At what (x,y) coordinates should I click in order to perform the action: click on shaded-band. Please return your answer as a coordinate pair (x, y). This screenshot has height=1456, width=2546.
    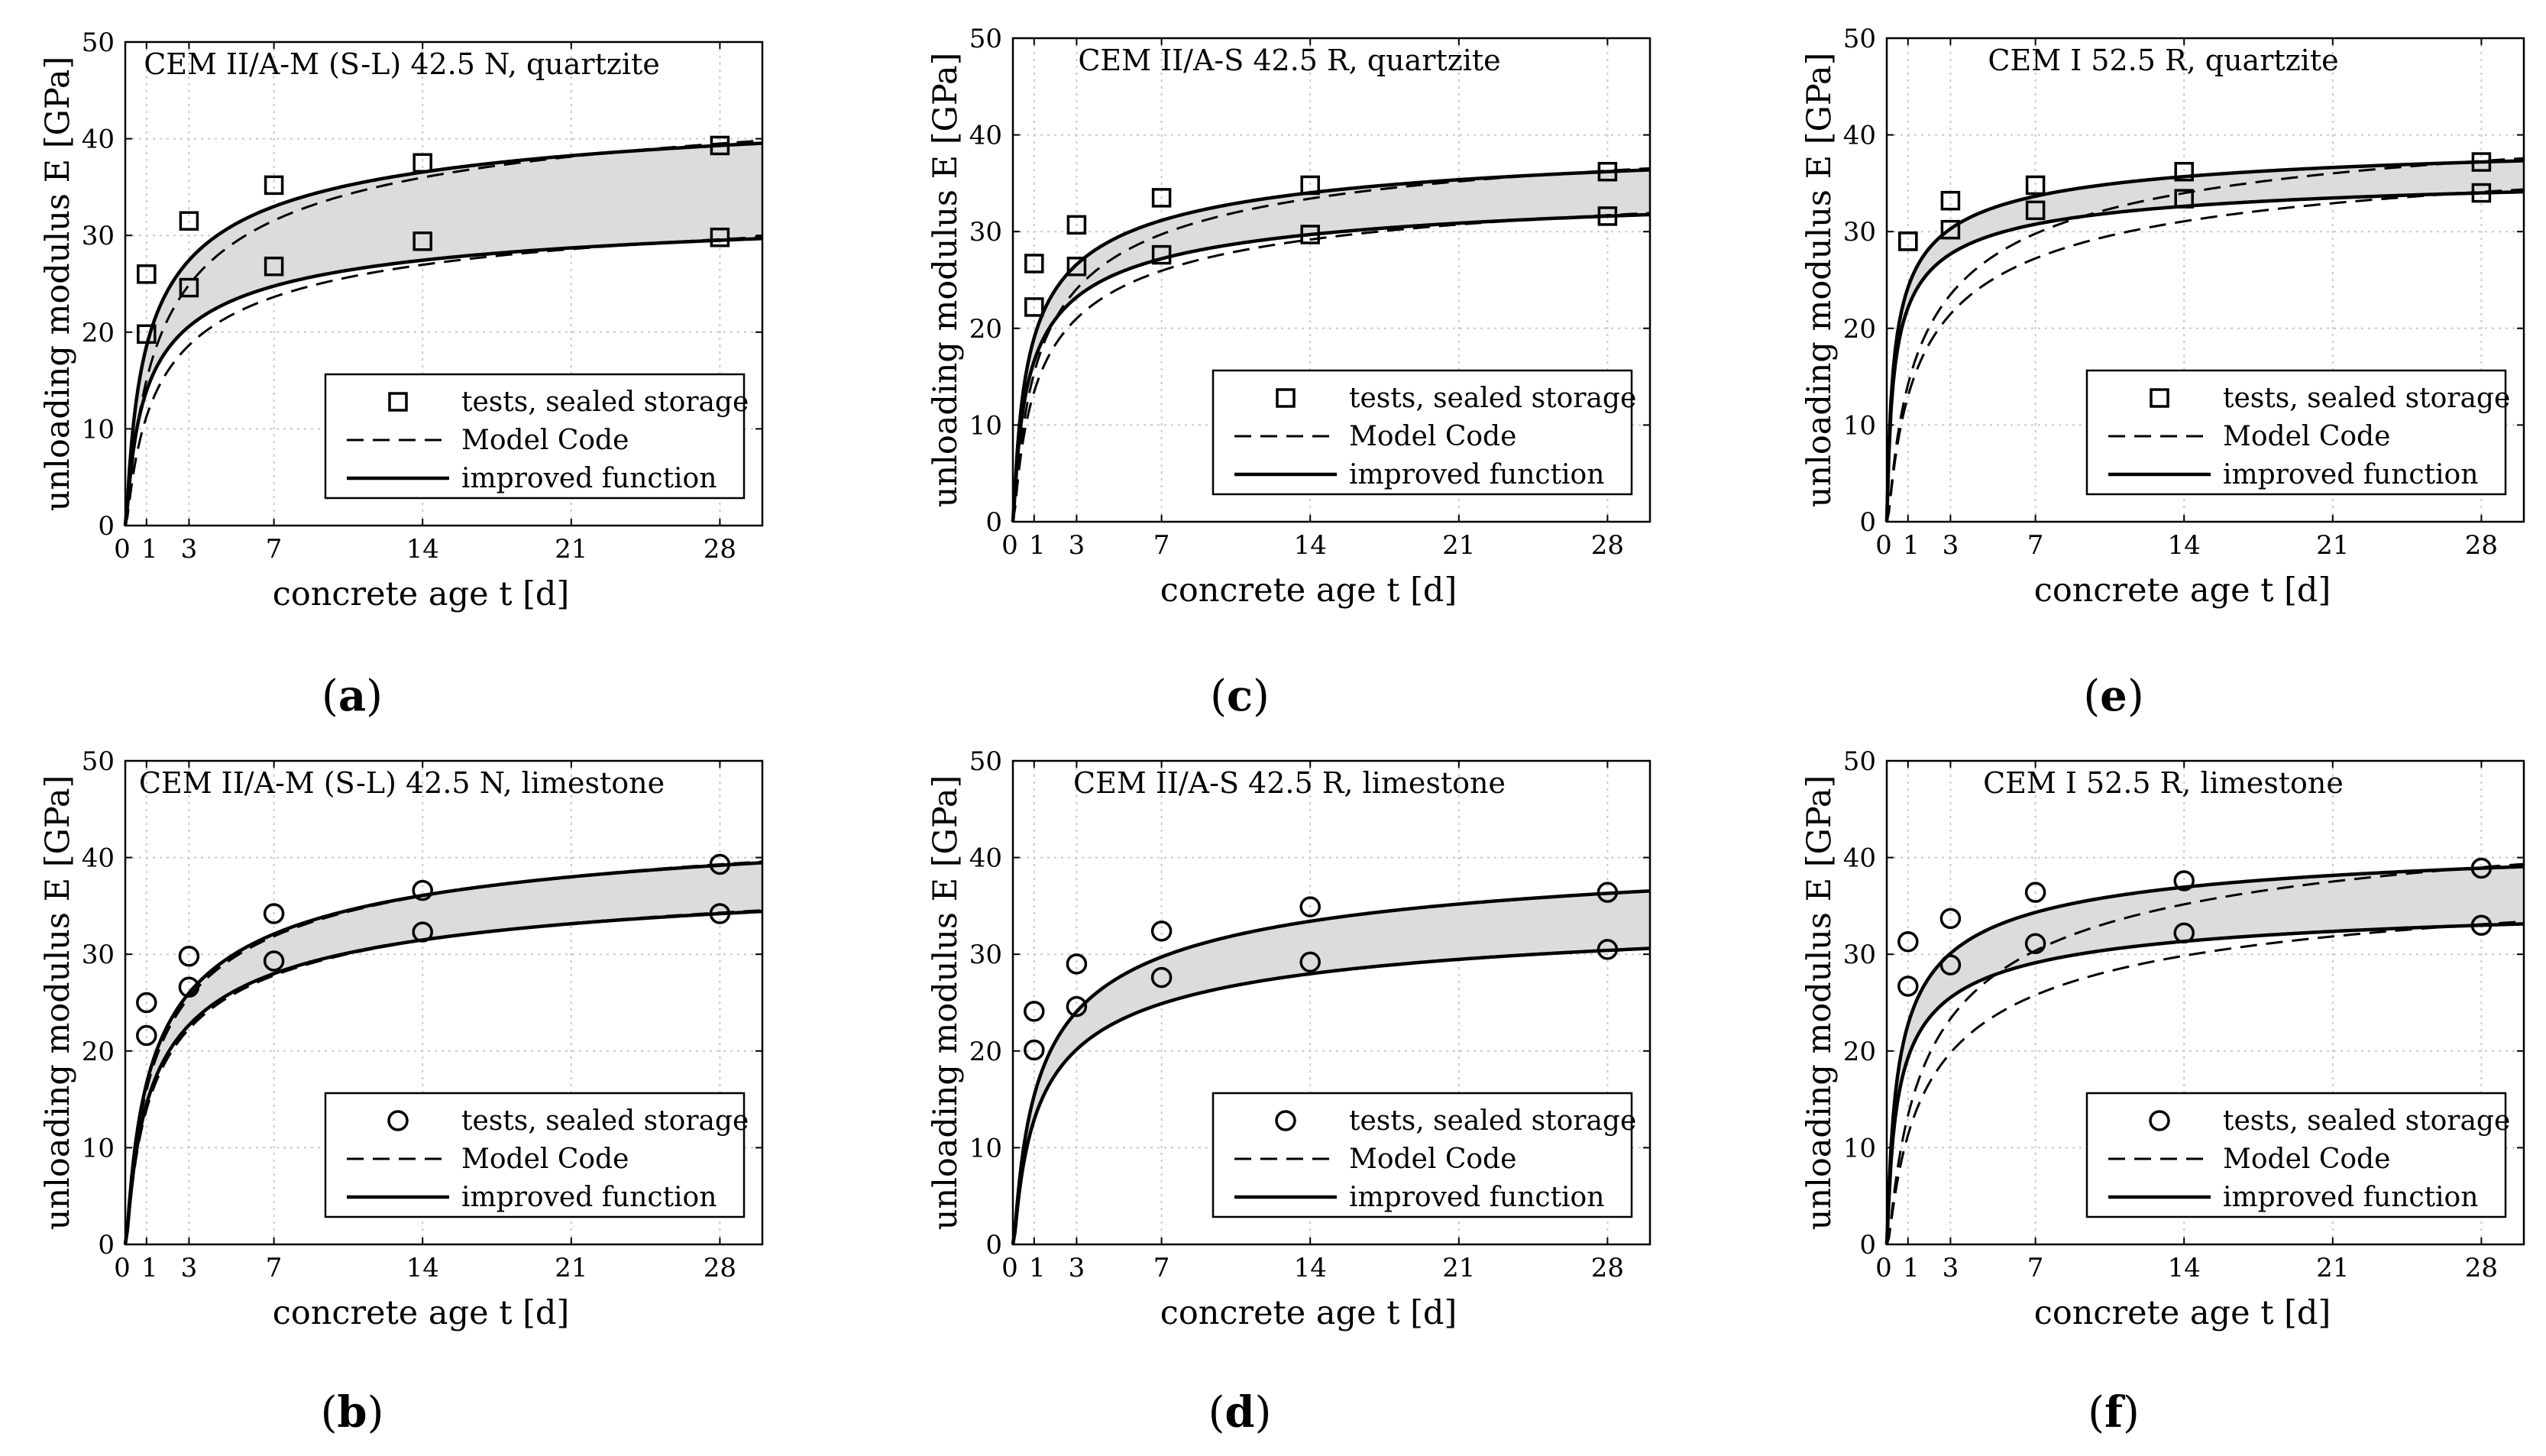
    Looking at the image, I should click on (2205, 1055).